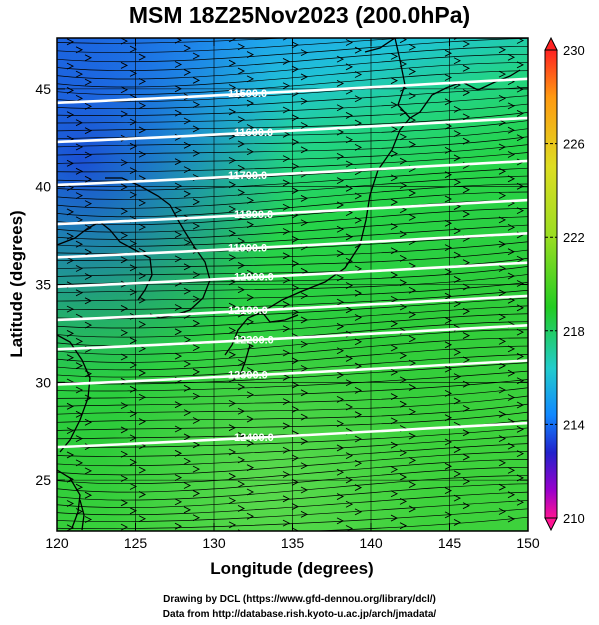 This screenshot has height=625, width=599. What do you see at coordinates (253, 133) in the screenshot?
I see `contour-label: 11600.0` at bounding box center [253, 133].